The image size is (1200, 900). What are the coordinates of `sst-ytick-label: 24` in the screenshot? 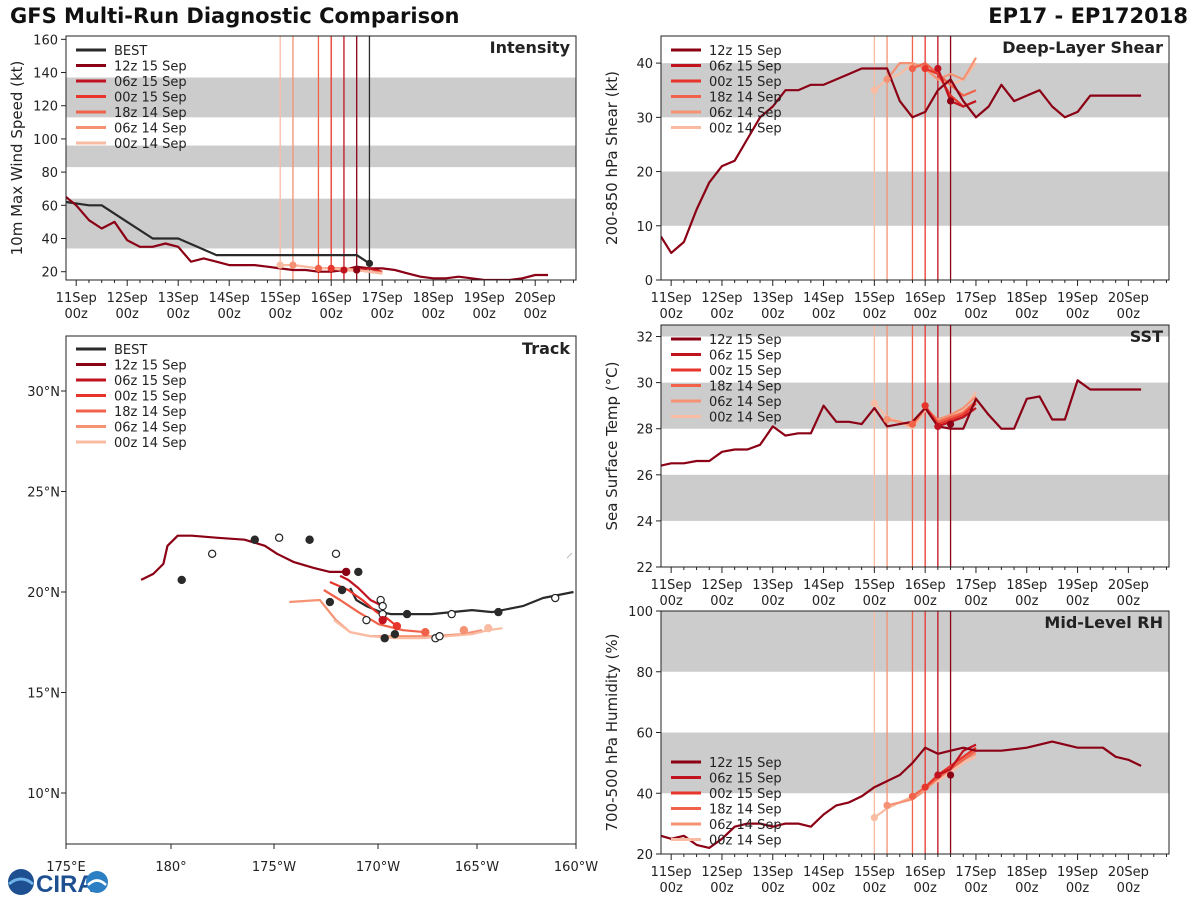 It's located at (644, 522).